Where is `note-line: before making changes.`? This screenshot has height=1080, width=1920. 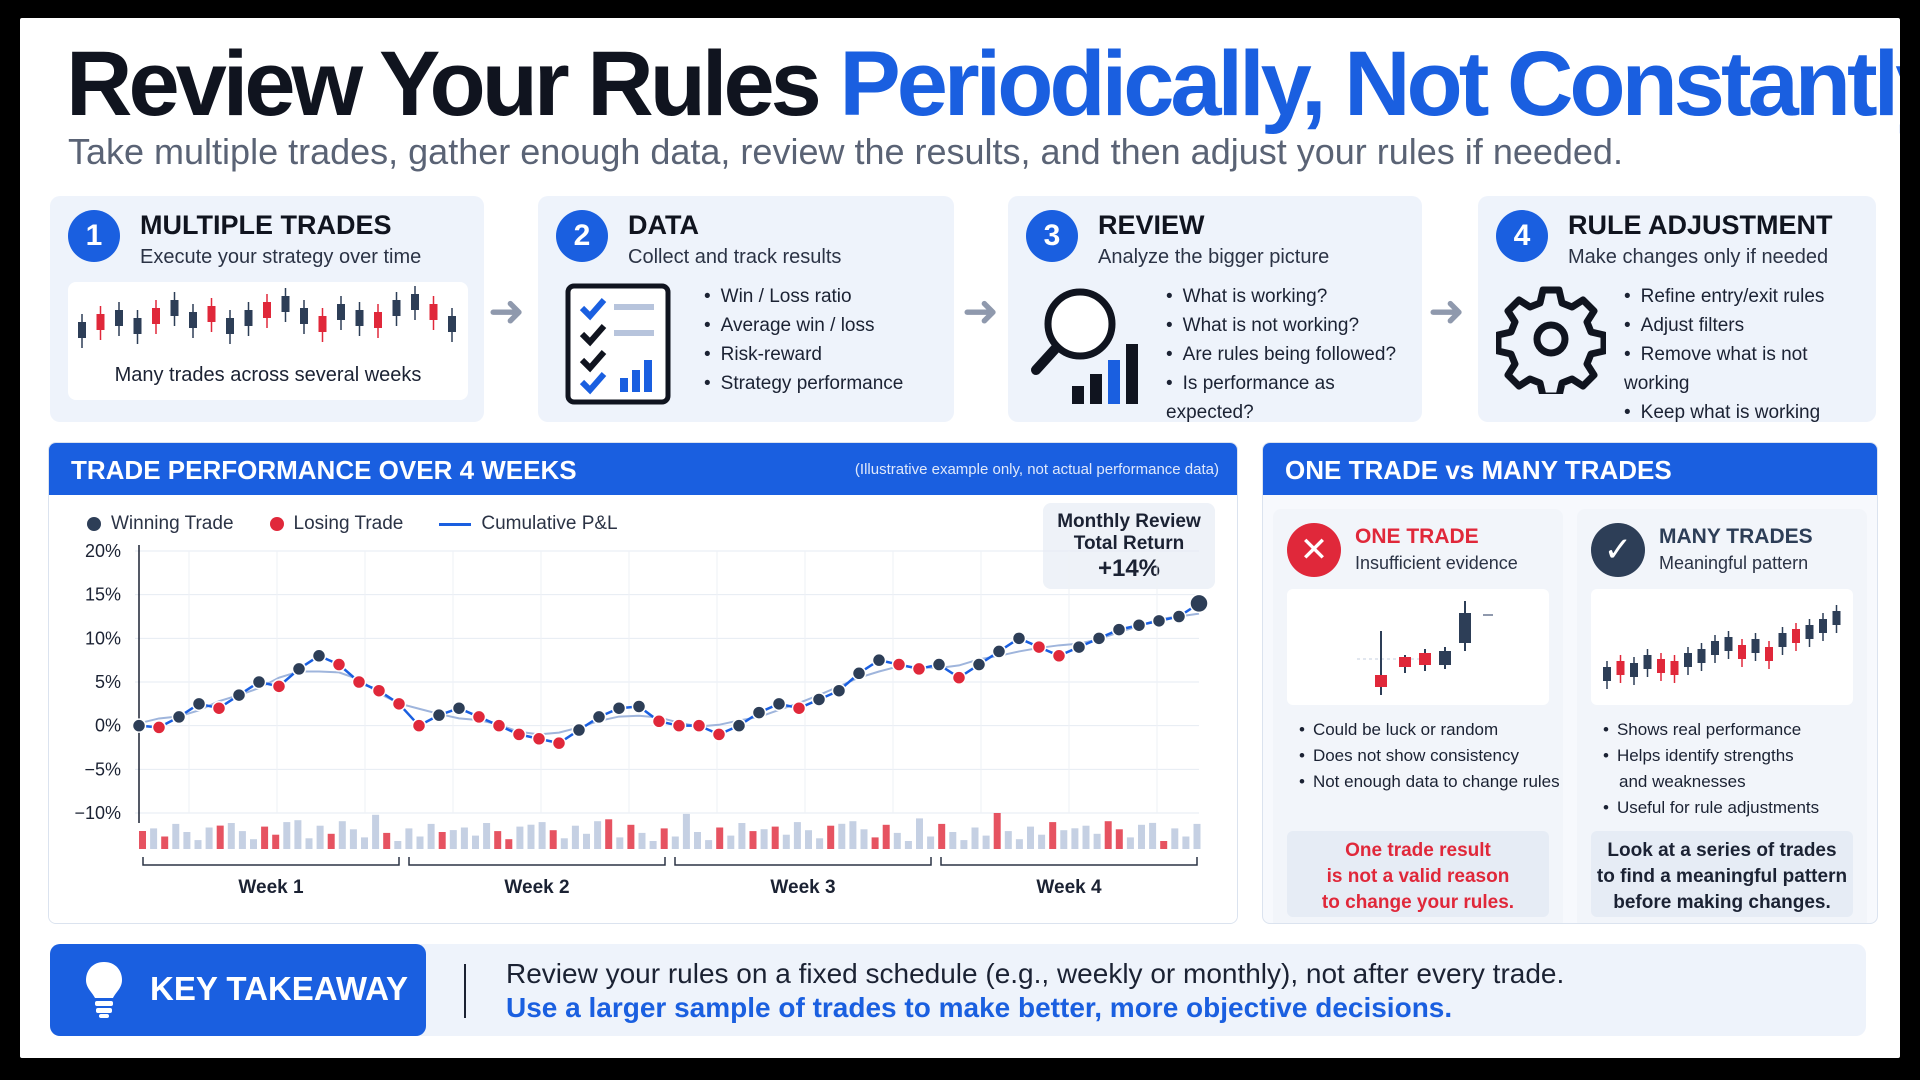
note-line: before making changes. is located at coordinates (1722, 902).